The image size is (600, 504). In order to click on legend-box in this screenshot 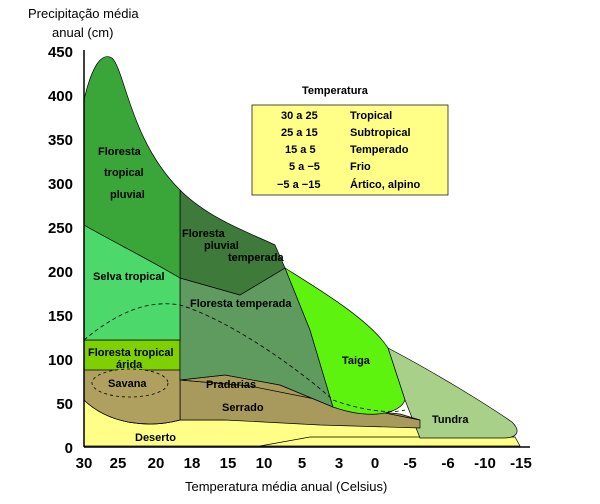, I will do `click(350, 150)`.